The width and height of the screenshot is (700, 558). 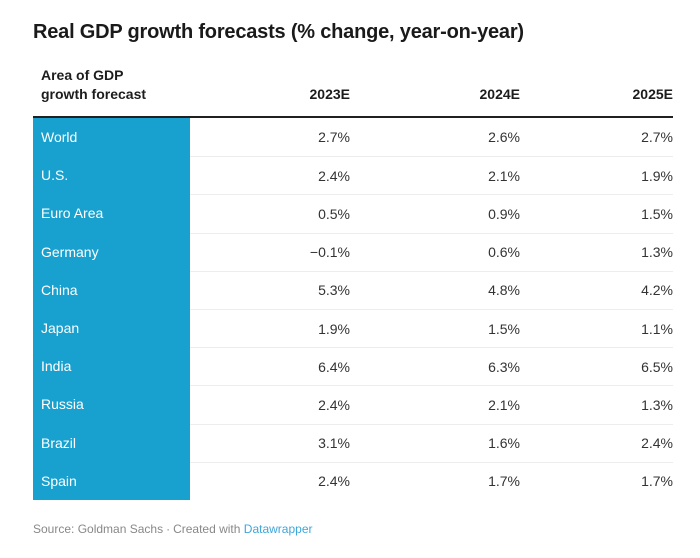 I want to click on cell-2024e: 0.9%, so click(x=435, y=213).